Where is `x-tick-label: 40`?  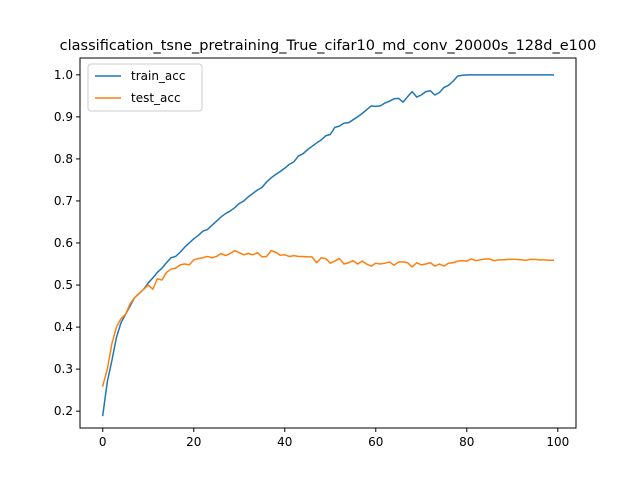 x-tick-label: 40 is located at coordinates (284, 442).